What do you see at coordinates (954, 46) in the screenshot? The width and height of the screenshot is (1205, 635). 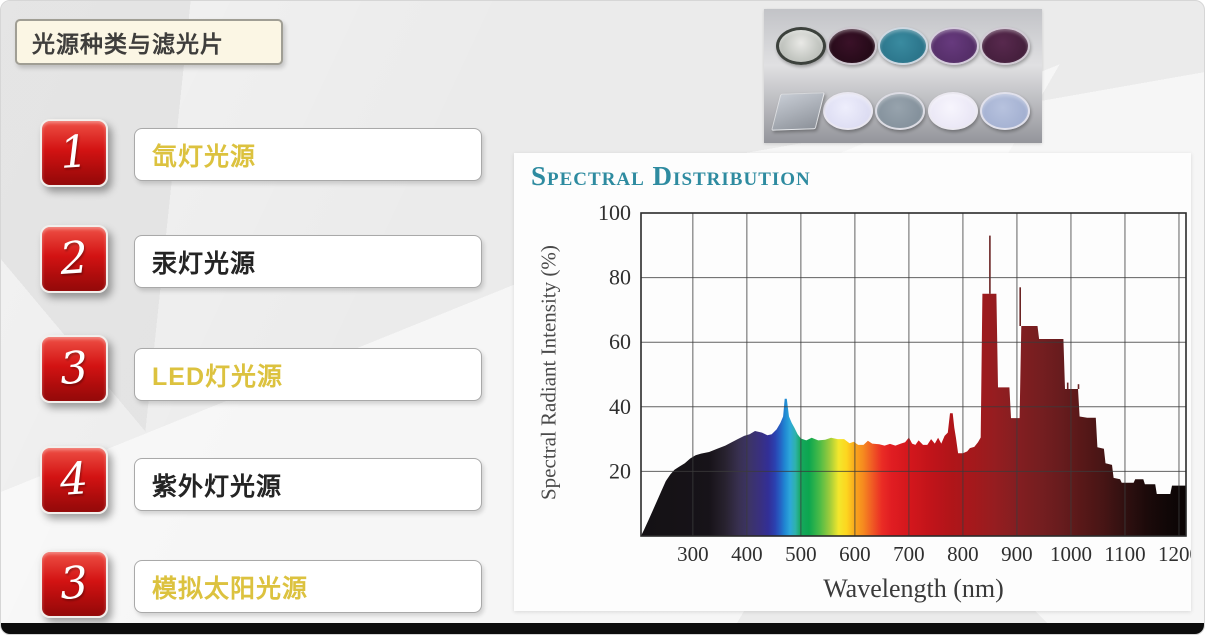 I see `filter-purple` at bounding box center [954, 46].